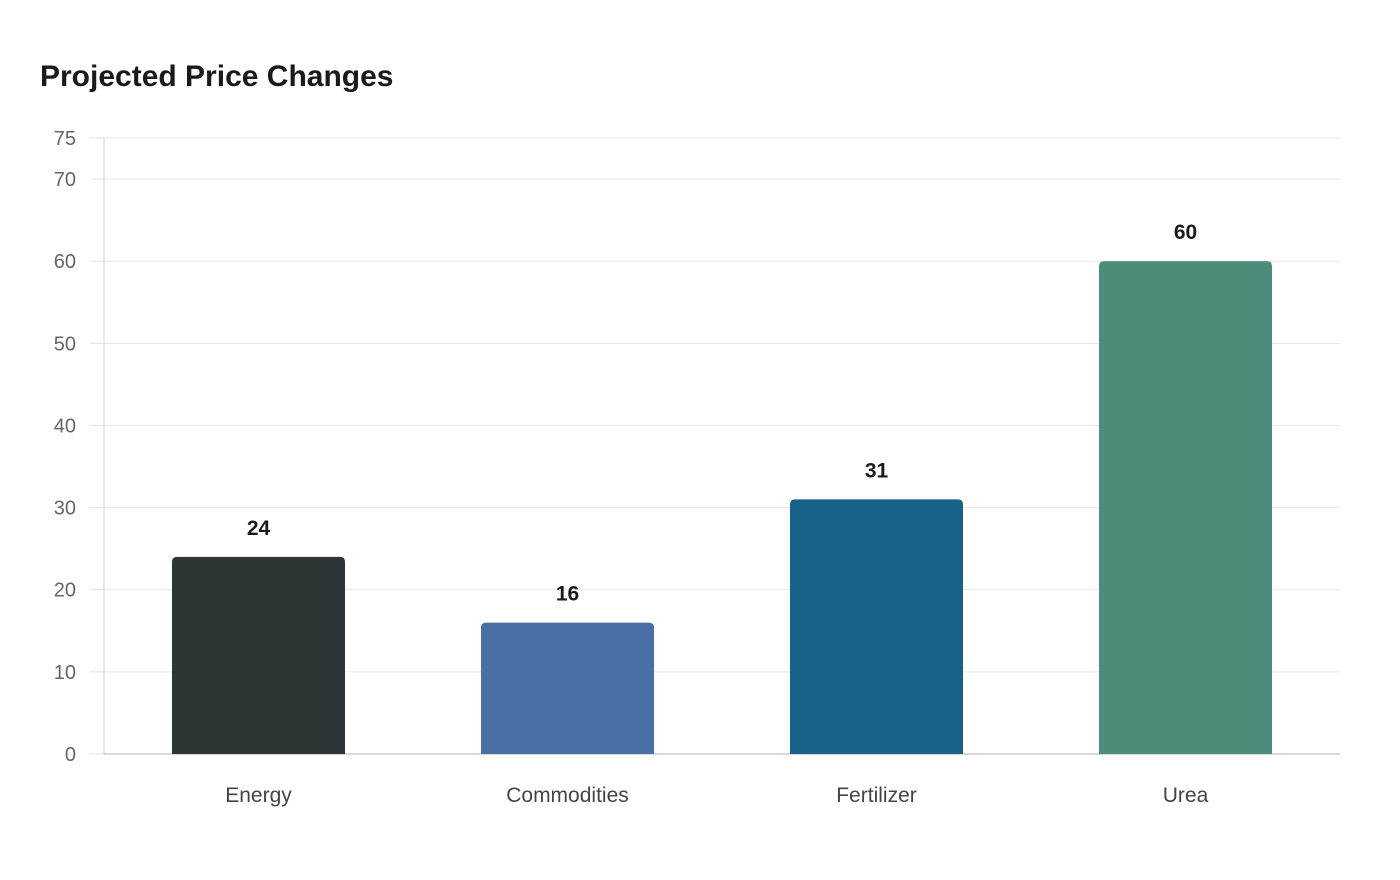 The image size is (1400, 880). I want to click on x-category-label: Urea, so click(1186, 795).